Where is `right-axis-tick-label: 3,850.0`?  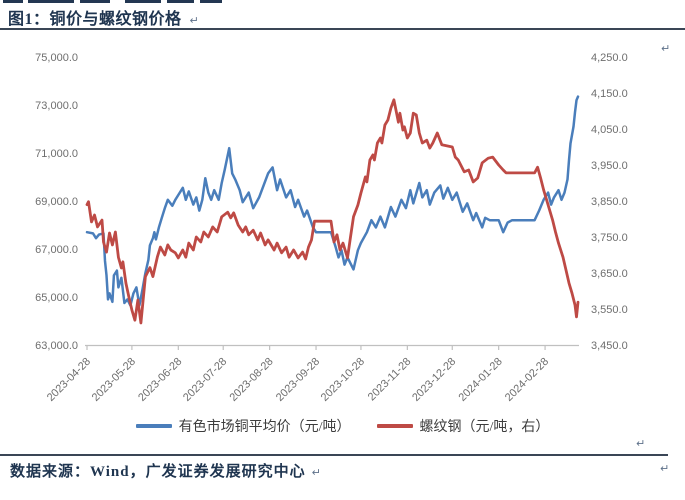
right-axis-tick-label: 3,850.0 is located at coordinates (609, 202).